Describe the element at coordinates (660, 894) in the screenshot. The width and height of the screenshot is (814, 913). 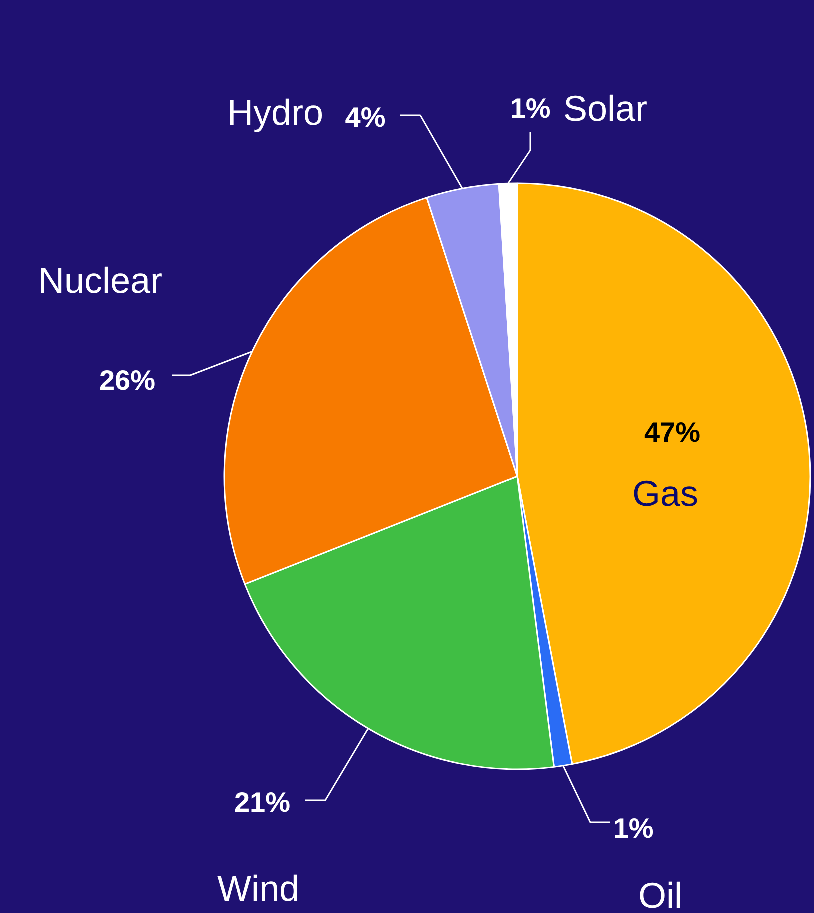
I see `slice-label: Oil` at that location.